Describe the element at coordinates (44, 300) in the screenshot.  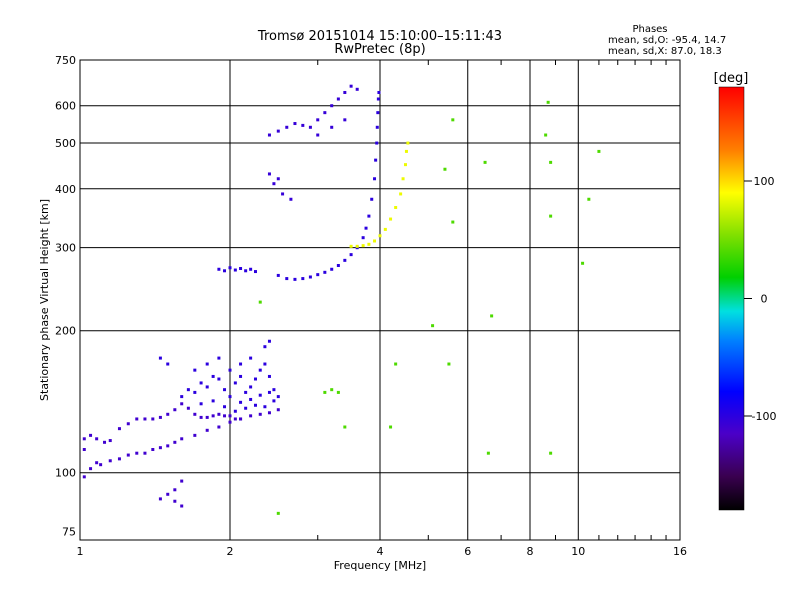
I see `y-axis-label: Stationary phase Virtual Height [km]` at that location.